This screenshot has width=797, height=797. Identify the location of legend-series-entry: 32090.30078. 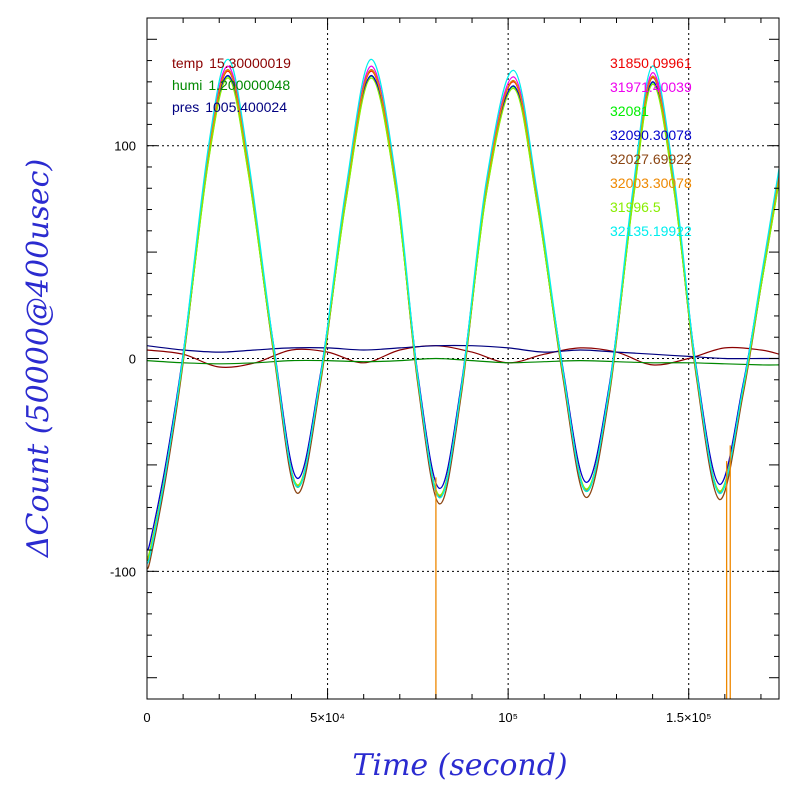
(651, 135).